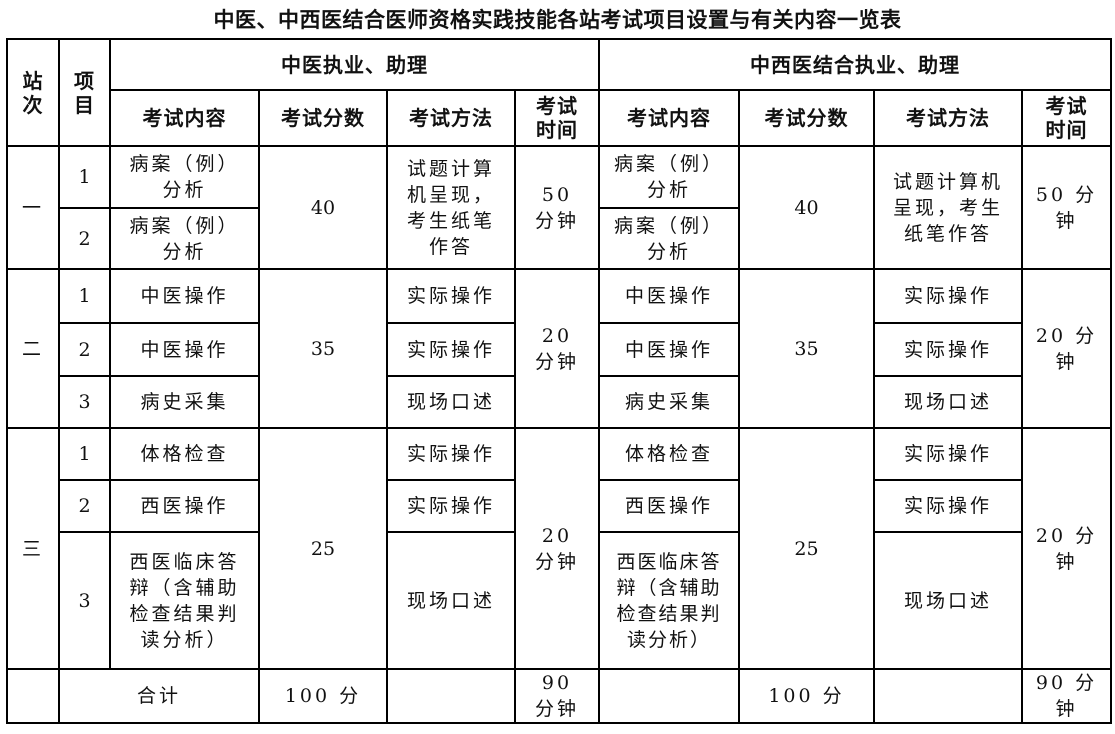  Describe the element at coordinates (1066, 207) in the screenshot. I see `int-time: 50 分钟` at that location.